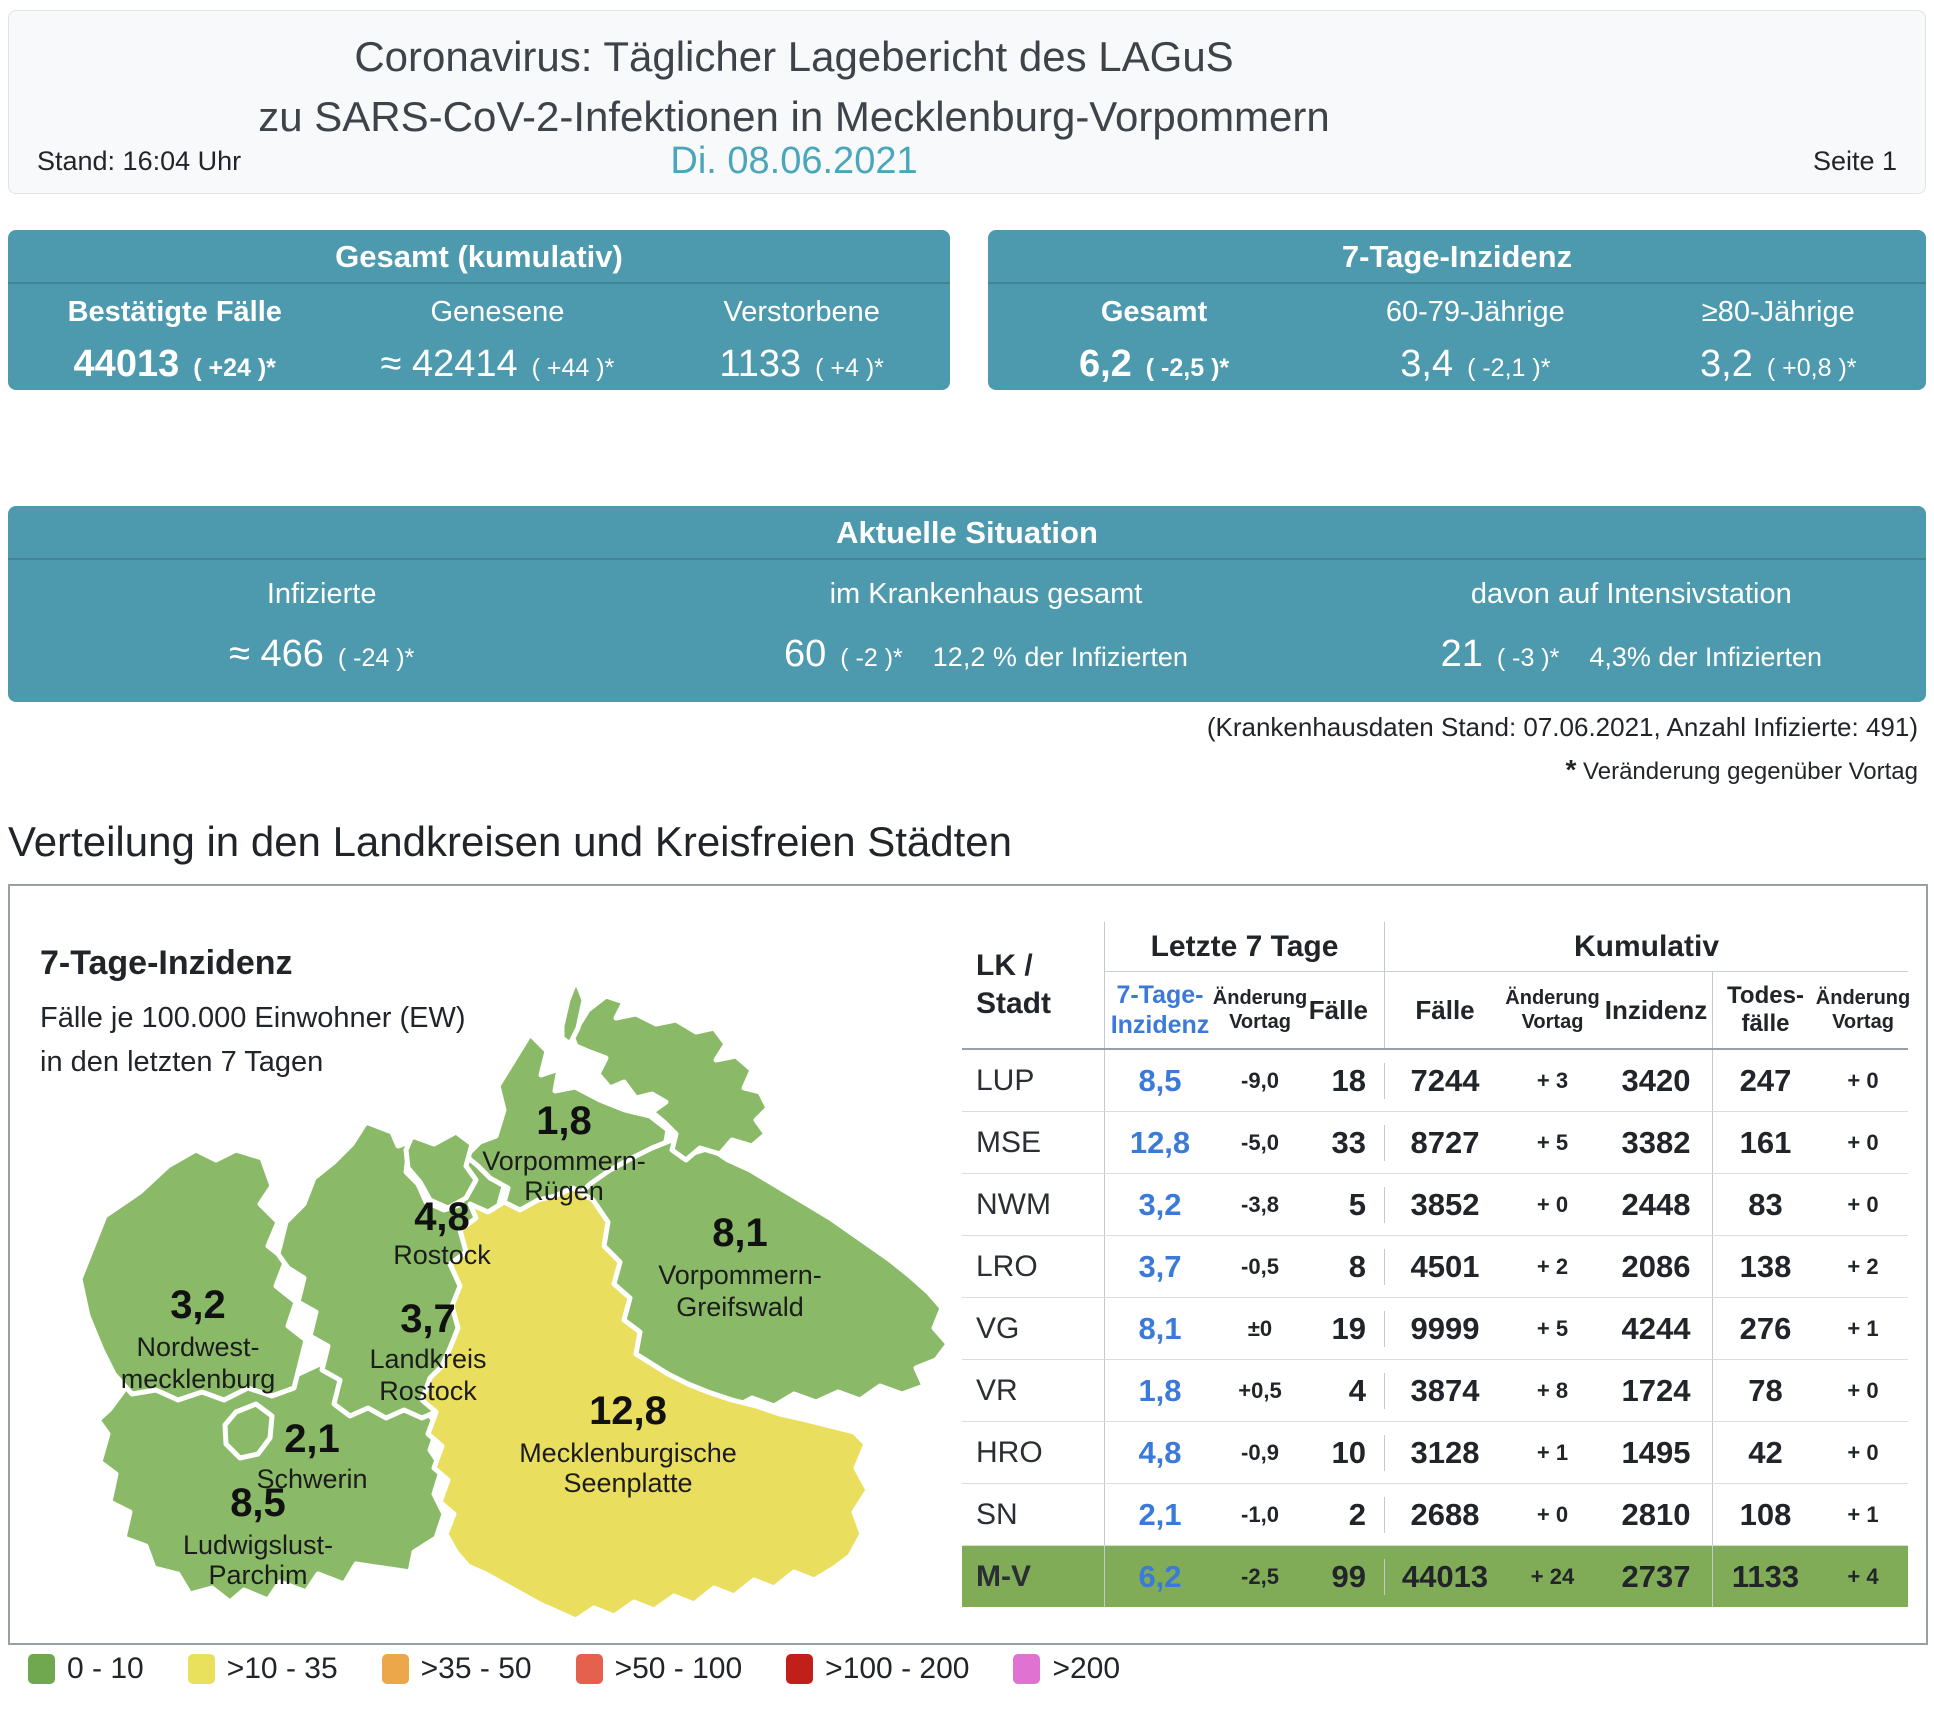 This screenshot has width=1934, height=1716. I want to click on stat-inzidenz-gesamt: Gesamt 6,2( -2,5 )*, so click(1154, 340).